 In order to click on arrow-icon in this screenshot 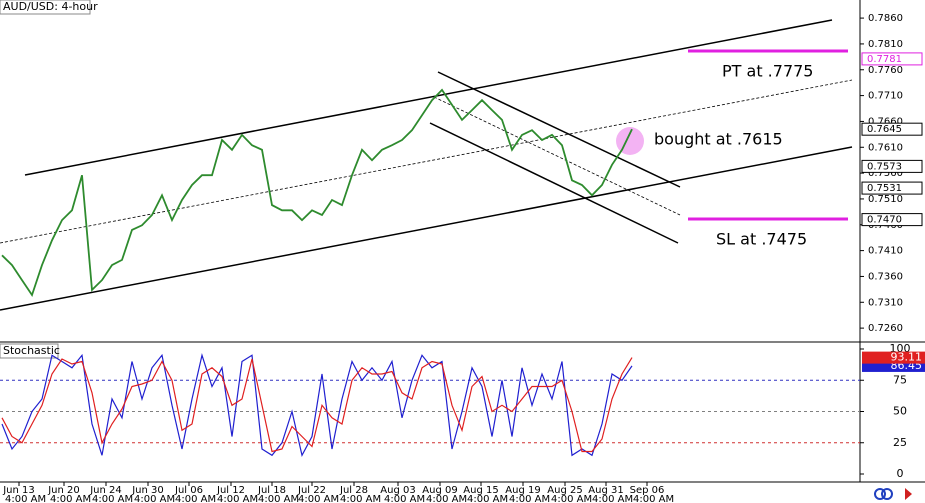, I will do `click(908, 494)`.